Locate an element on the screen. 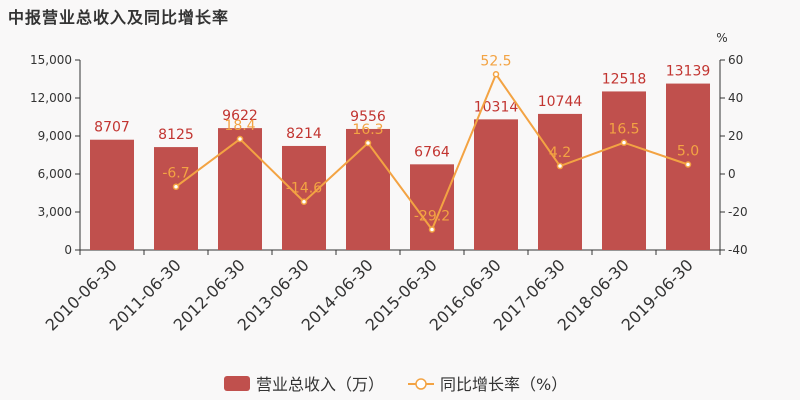  legend-line-label: 同比增长率（%） is located at coordinates (503, 384).